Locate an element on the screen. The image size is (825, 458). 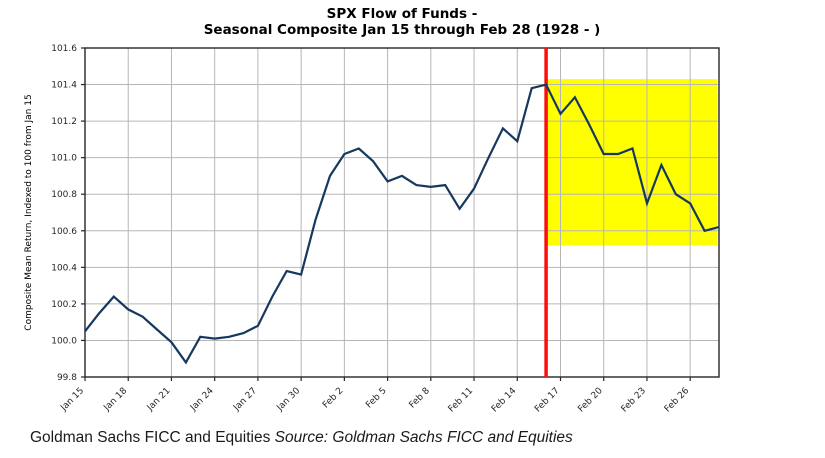
x-tick-label: Feb 5 is located at coordinates (376, 398).